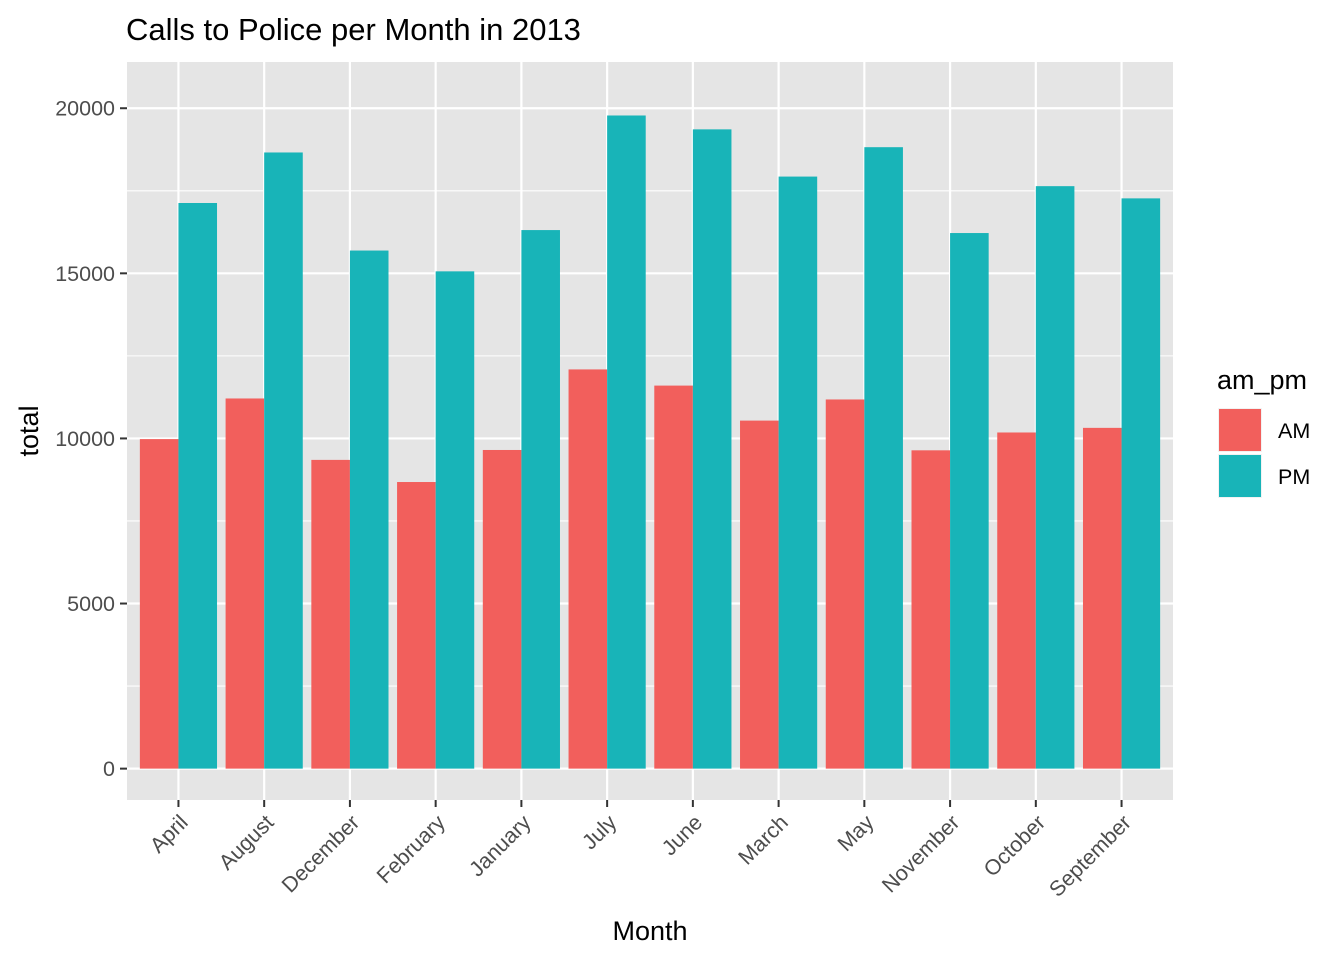  What do you see at coordinates (1014, 845) in the screenshot?
I see `x-tick-label: October` at bounding box center [1014, 845].